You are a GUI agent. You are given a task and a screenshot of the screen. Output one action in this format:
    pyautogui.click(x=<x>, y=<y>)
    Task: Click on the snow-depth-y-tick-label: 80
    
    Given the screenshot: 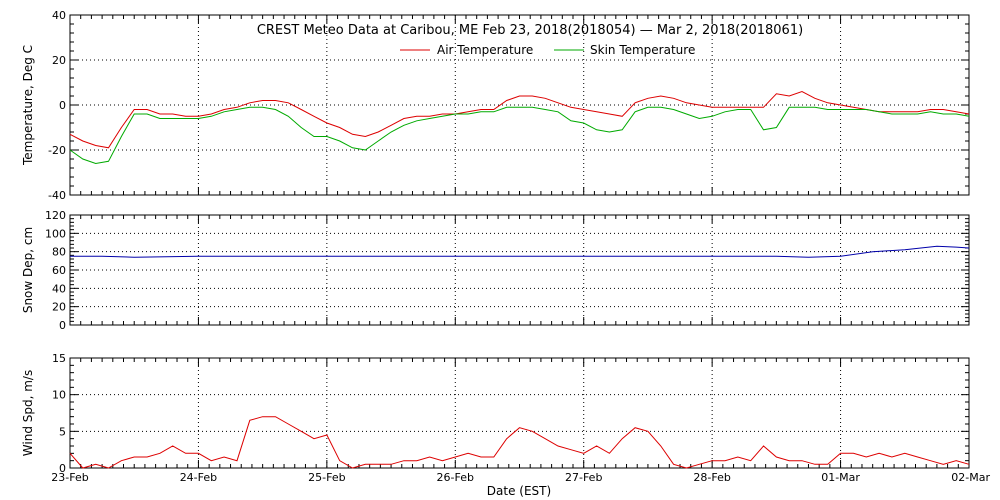 What is the action you would take?
    pyautogui.click(x=59, y=252)
    